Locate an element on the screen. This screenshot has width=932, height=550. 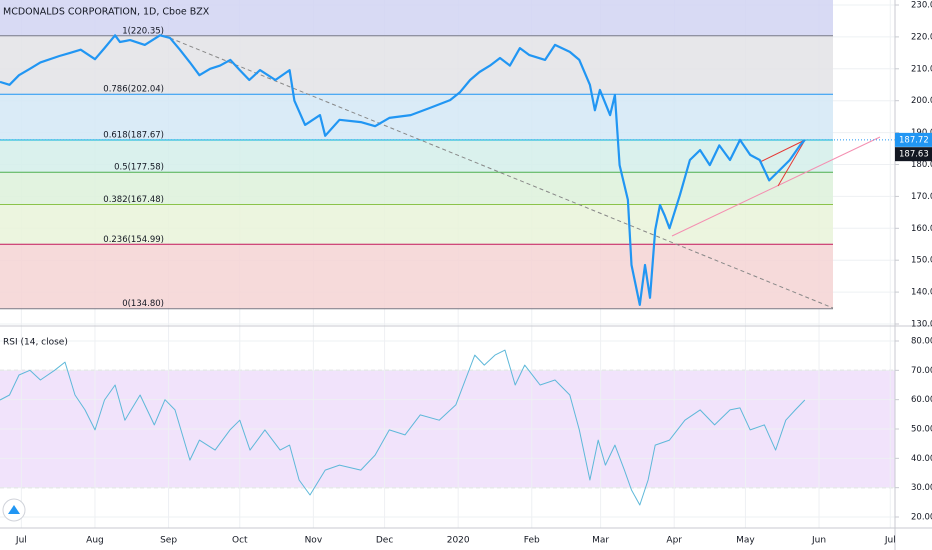
y-tick-label: 30.00 is located at coordinates (921, 488).